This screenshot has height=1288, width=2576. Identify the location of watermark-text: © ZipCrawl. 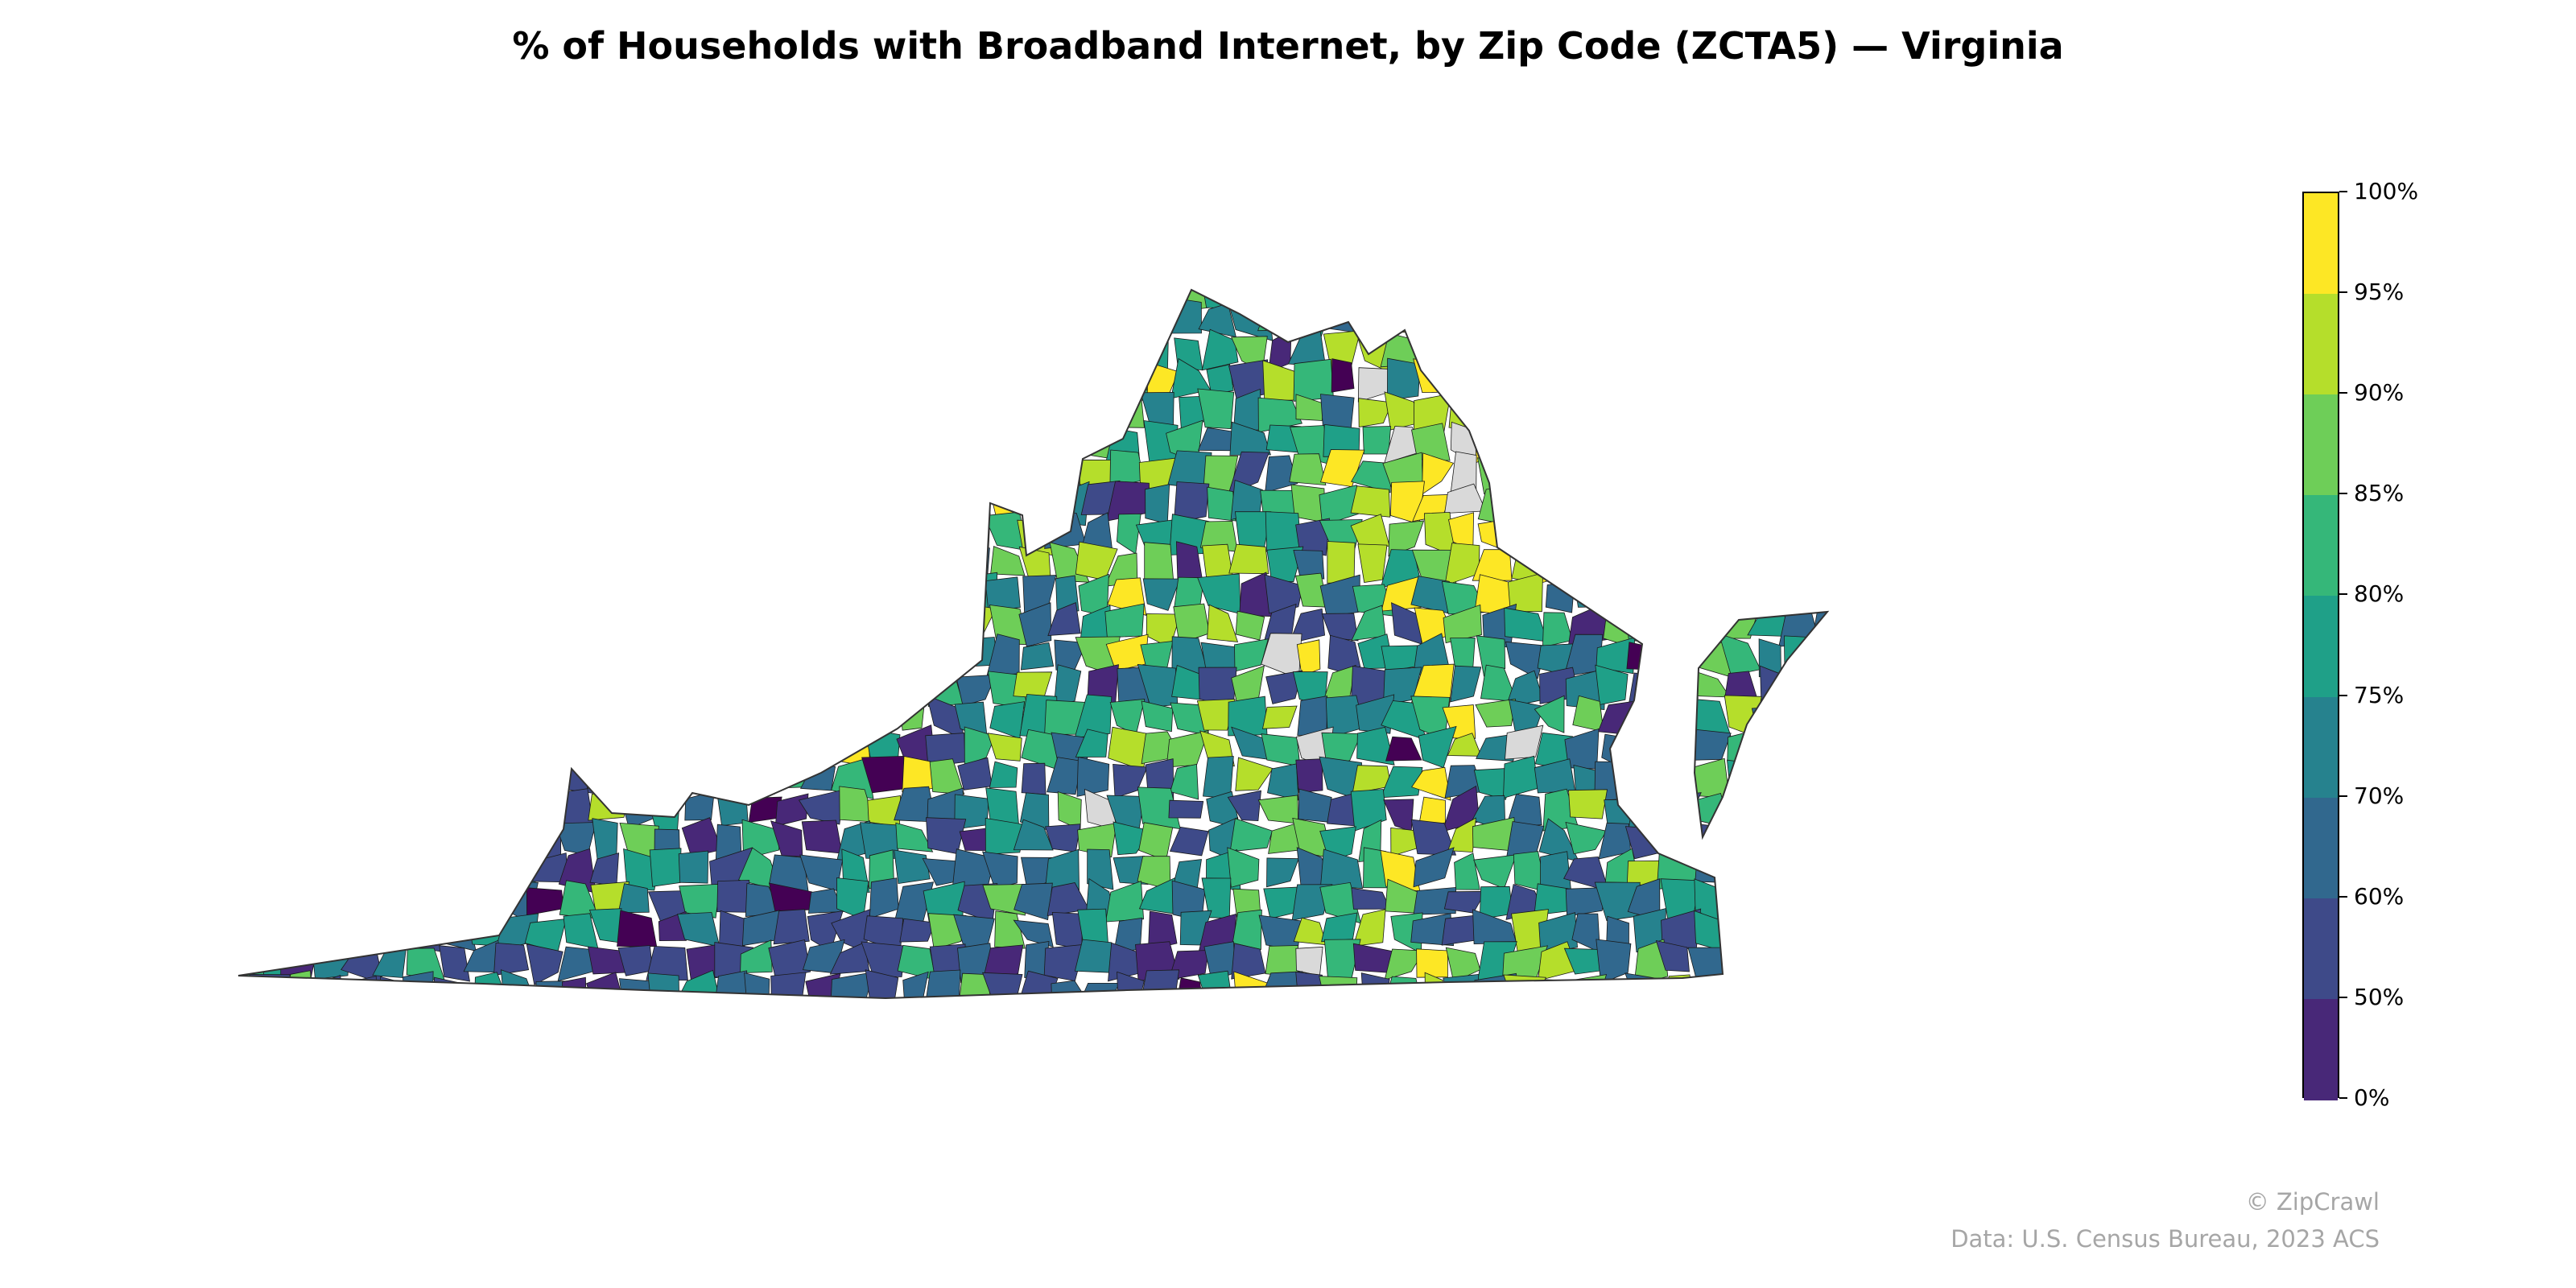
(2312, 1202).